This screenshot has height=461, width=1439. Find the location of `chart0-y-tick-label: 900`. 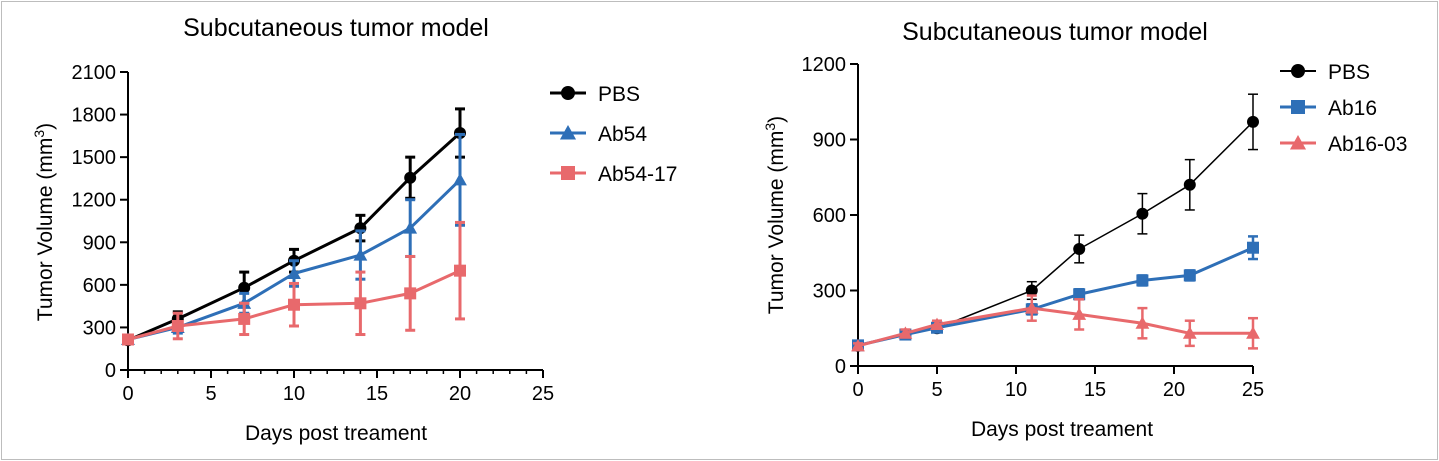

chart0-y-tick-label: 900 is located at coordinates (99, 243).